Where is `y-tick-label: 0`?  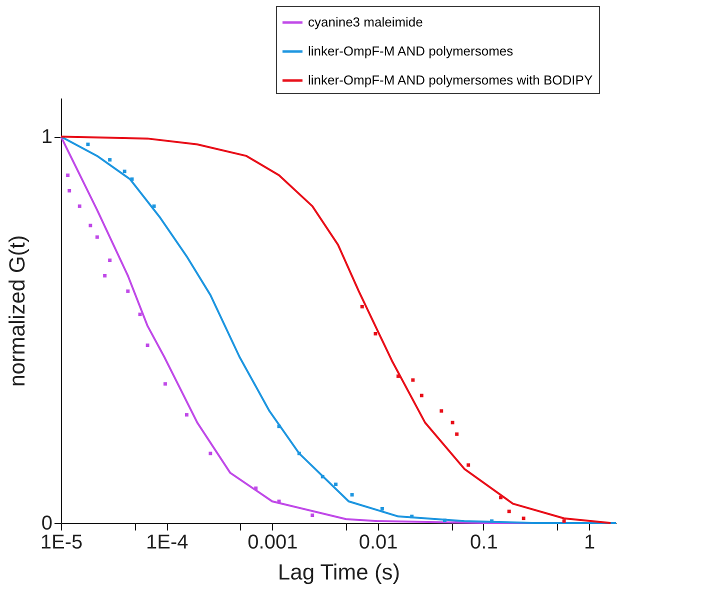 y-tick-label: 0 is located at coordinates (46, 523).